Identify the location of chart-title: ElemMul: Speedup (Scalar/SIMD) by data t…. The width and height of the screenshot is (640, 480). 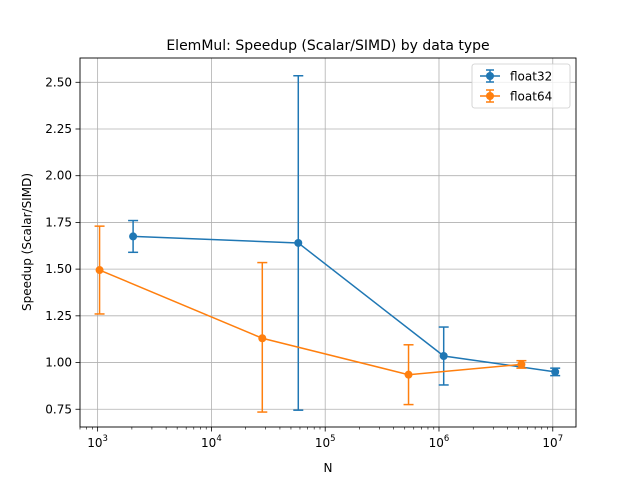
(327, 46).